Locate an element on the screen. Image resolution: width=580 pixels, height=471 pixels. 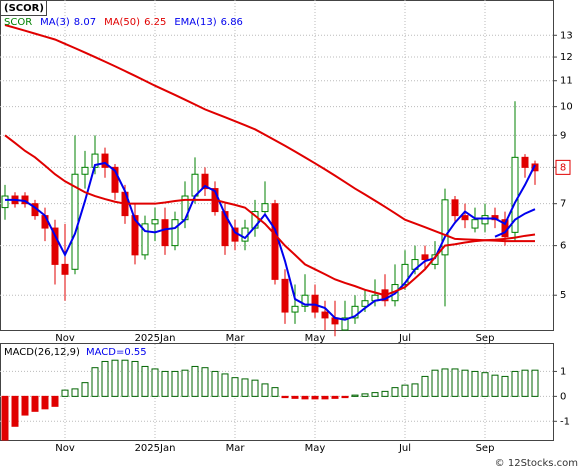
legend-name: MA(3) is located at coordinates (55, 22).